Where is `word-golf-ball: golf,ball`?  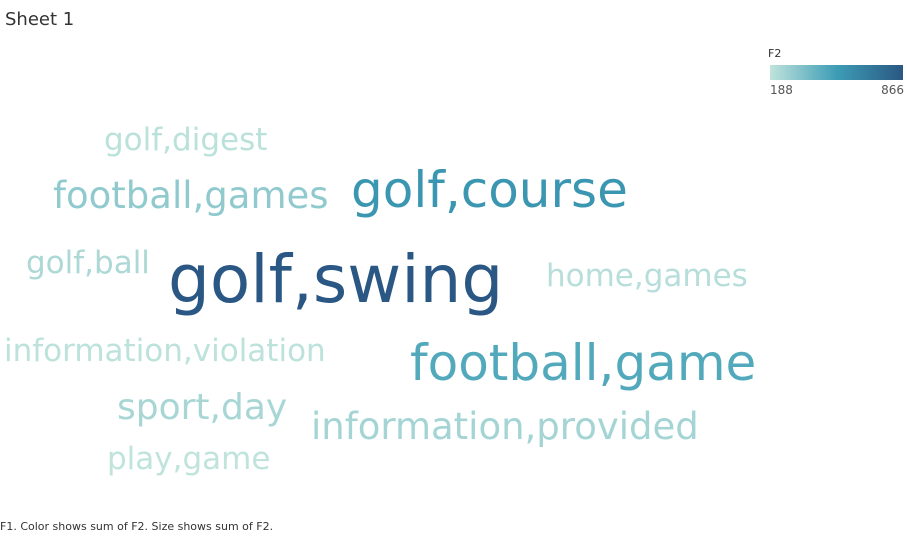
word-golf-ball: golf,ball is located at coordinates (88, 263).